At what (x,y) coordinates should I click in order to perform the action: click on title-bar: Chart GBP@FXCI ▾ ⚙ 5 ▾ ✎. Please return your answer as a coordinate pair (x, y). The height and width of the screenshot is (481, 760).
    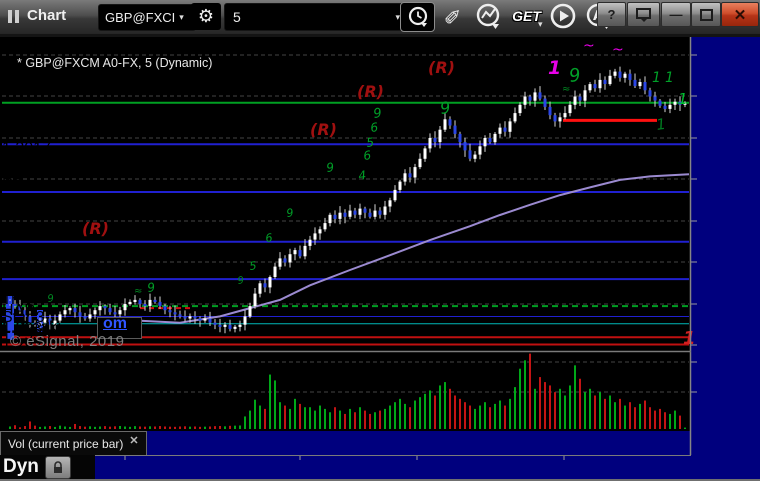
    Looking at the image, I should click on (380, 18).